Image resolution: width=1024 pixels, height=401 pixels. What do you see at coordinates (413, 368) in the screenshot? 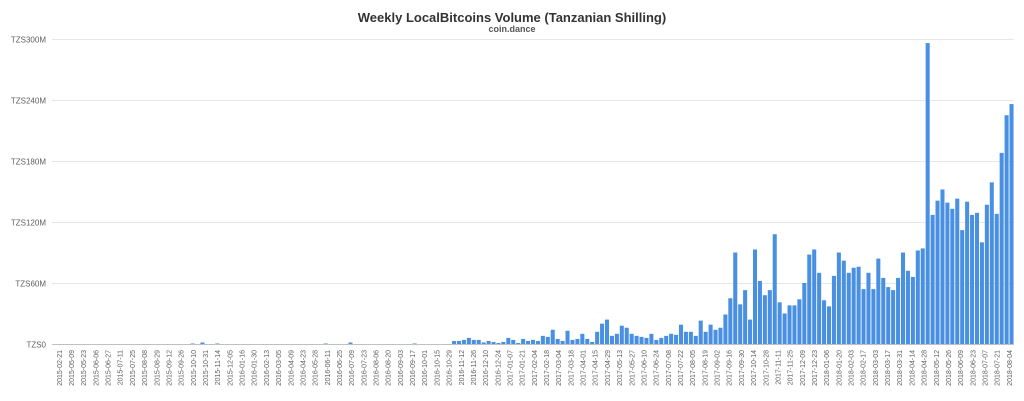
I see `x-tick-label: 2016-09-17` at bounding box center [413, 368].